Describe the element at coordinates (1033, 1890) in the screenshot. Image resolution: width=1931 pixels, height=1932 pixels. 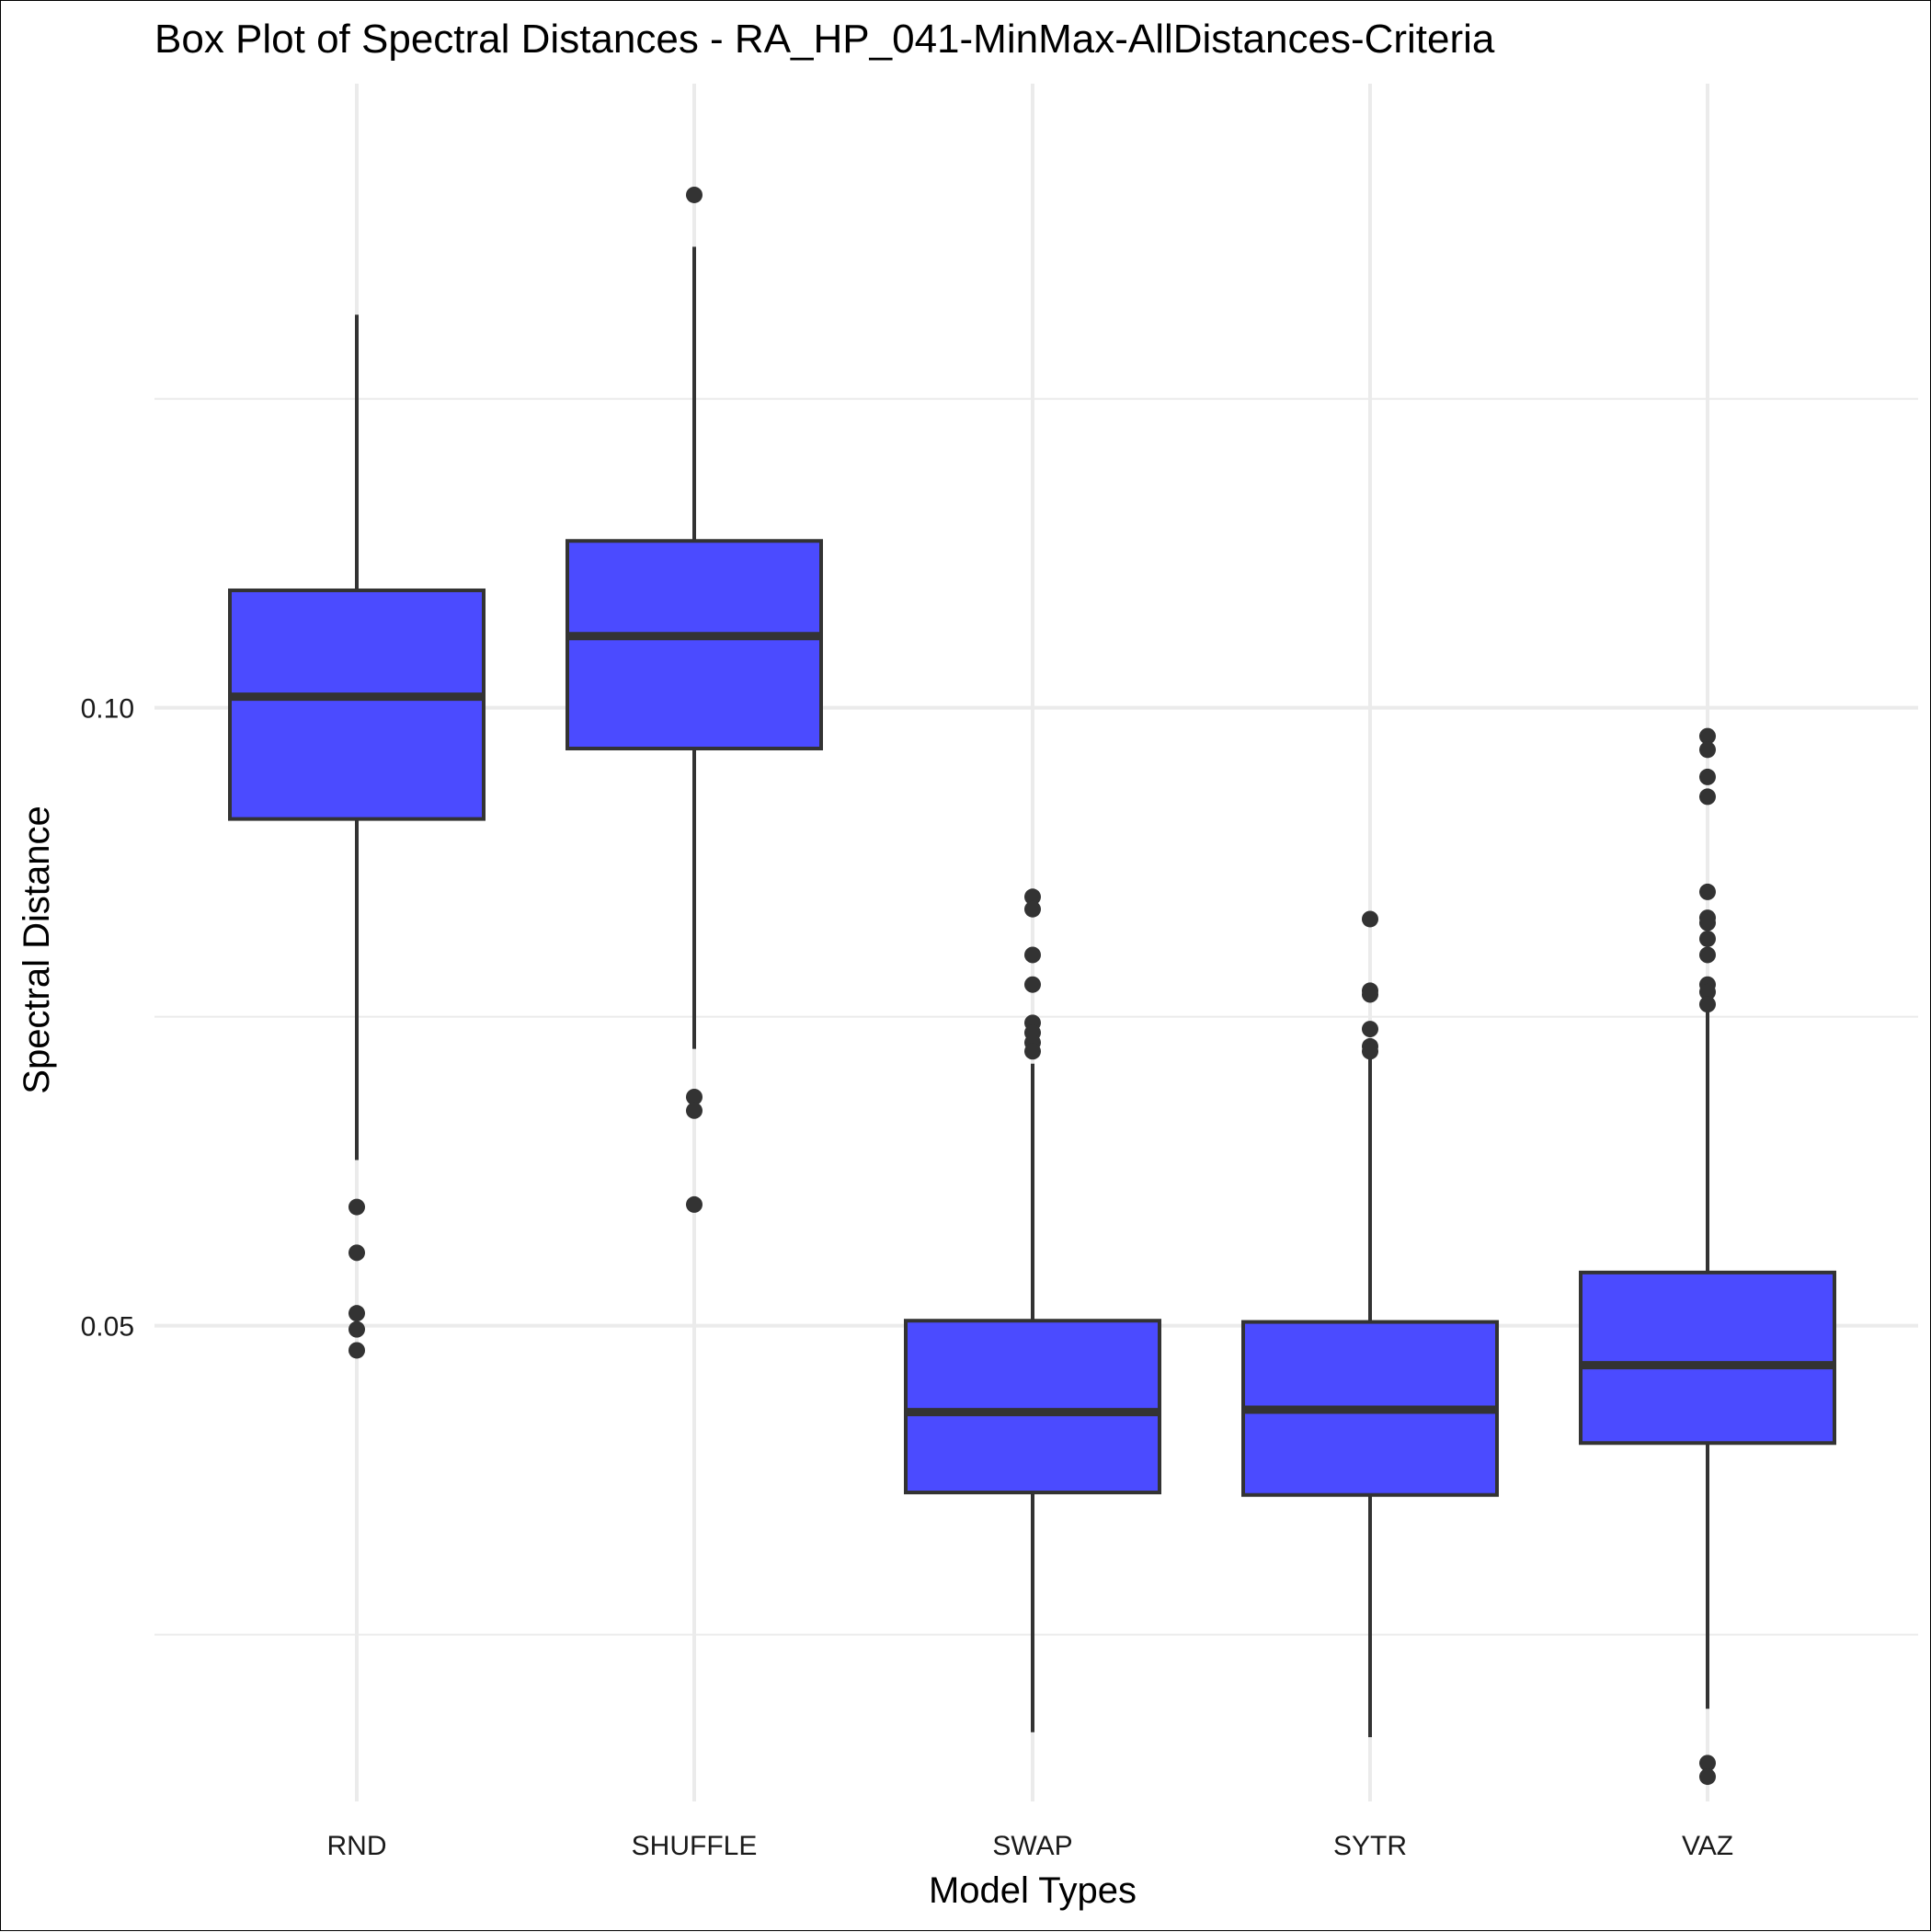
I see `x-axis-title: Model Types` at that location.